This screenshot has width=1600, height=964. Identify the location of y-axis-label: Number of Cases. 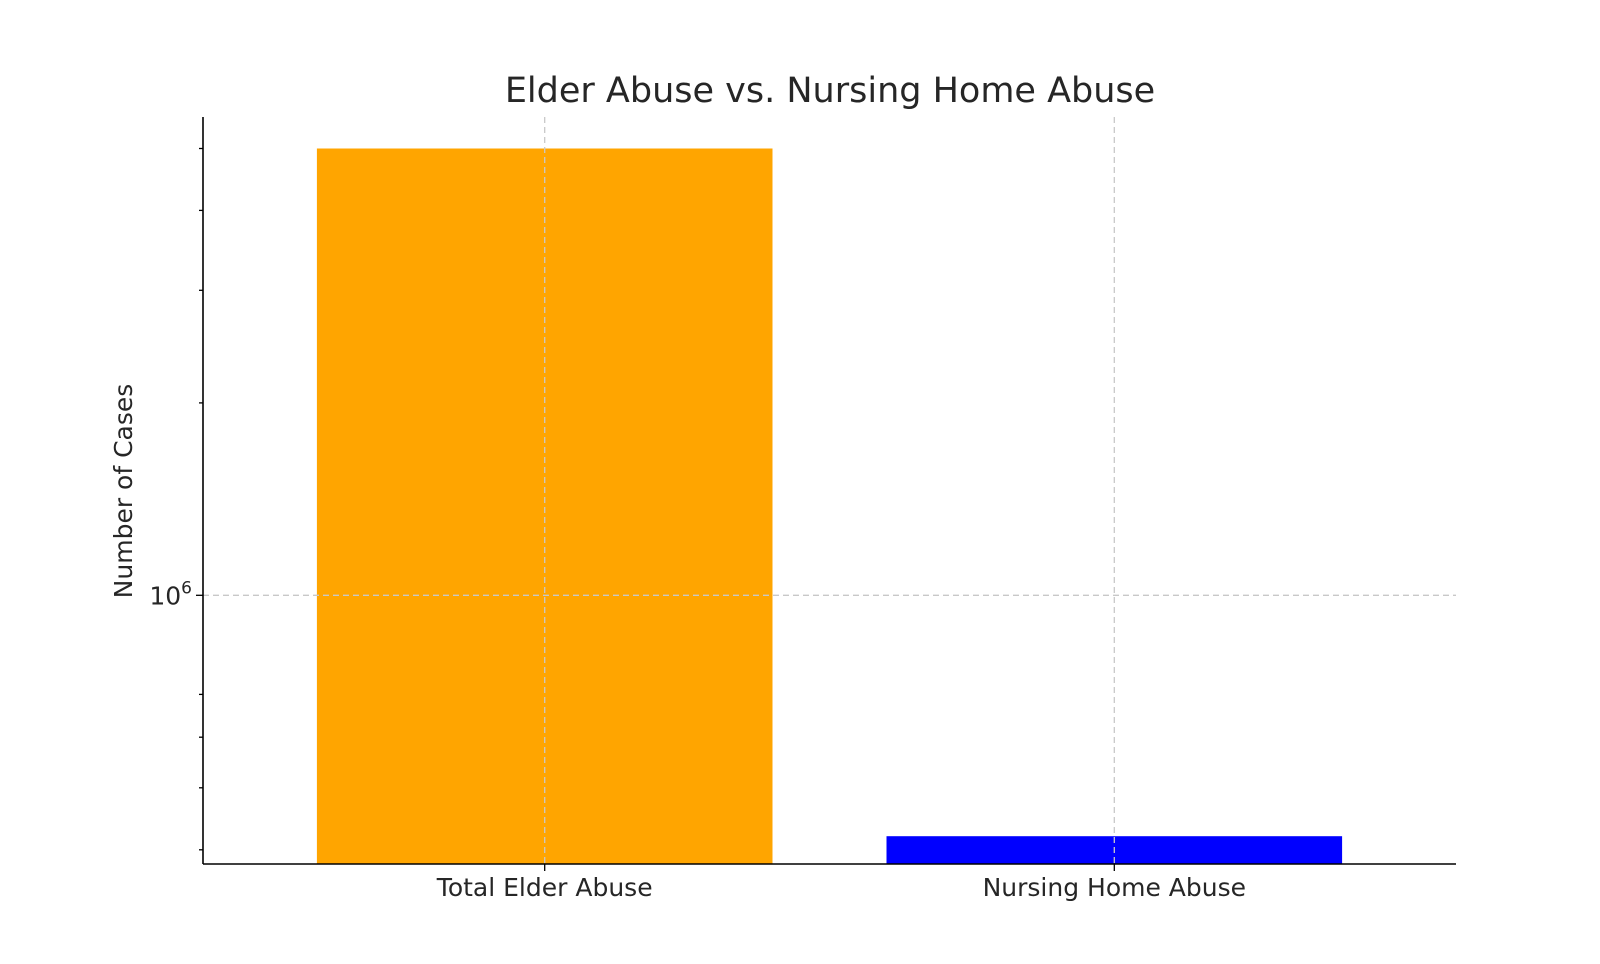
(123, 491).